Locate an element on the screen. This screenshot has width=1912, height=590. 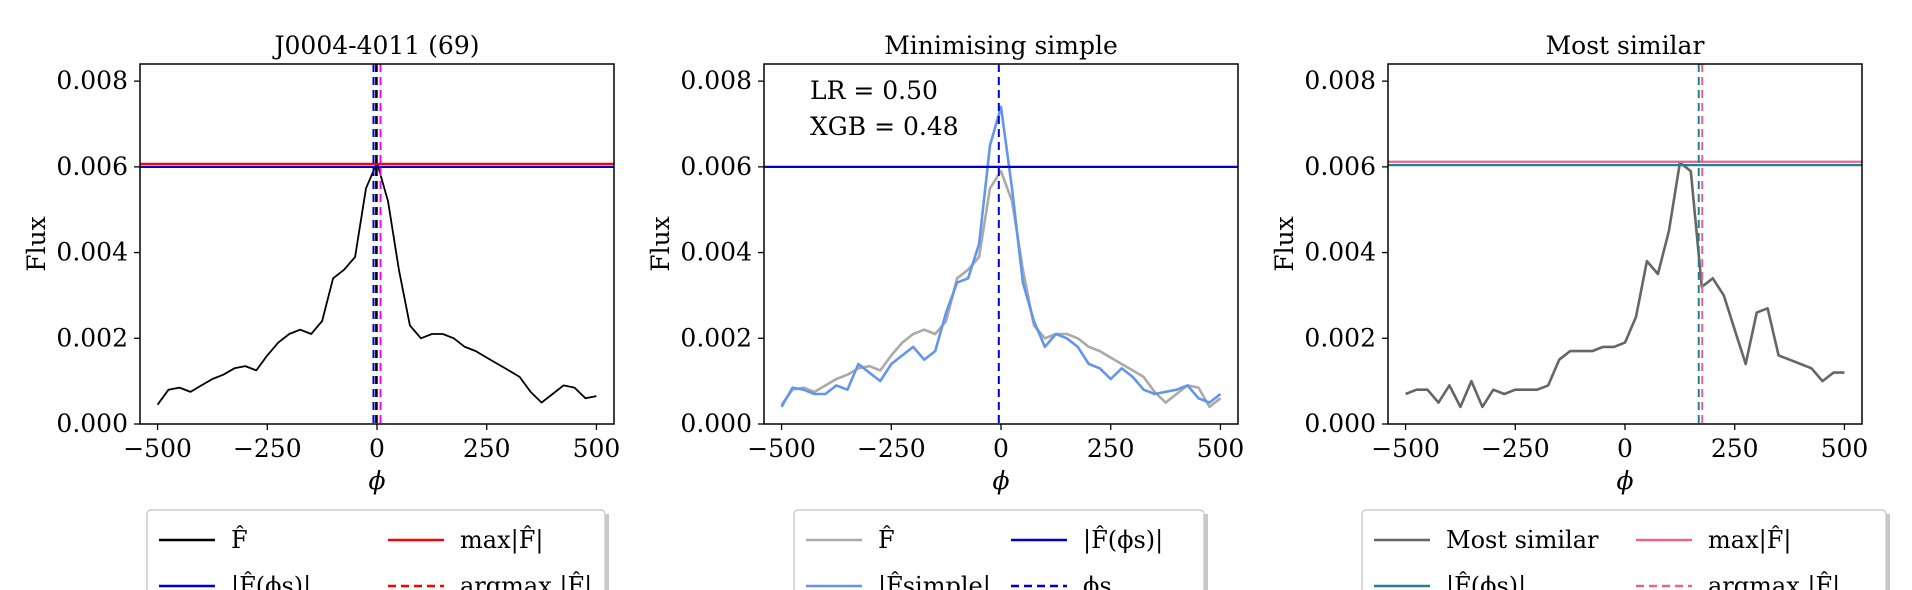
chart-title: Most similar is located at coordinates (1625, 45).